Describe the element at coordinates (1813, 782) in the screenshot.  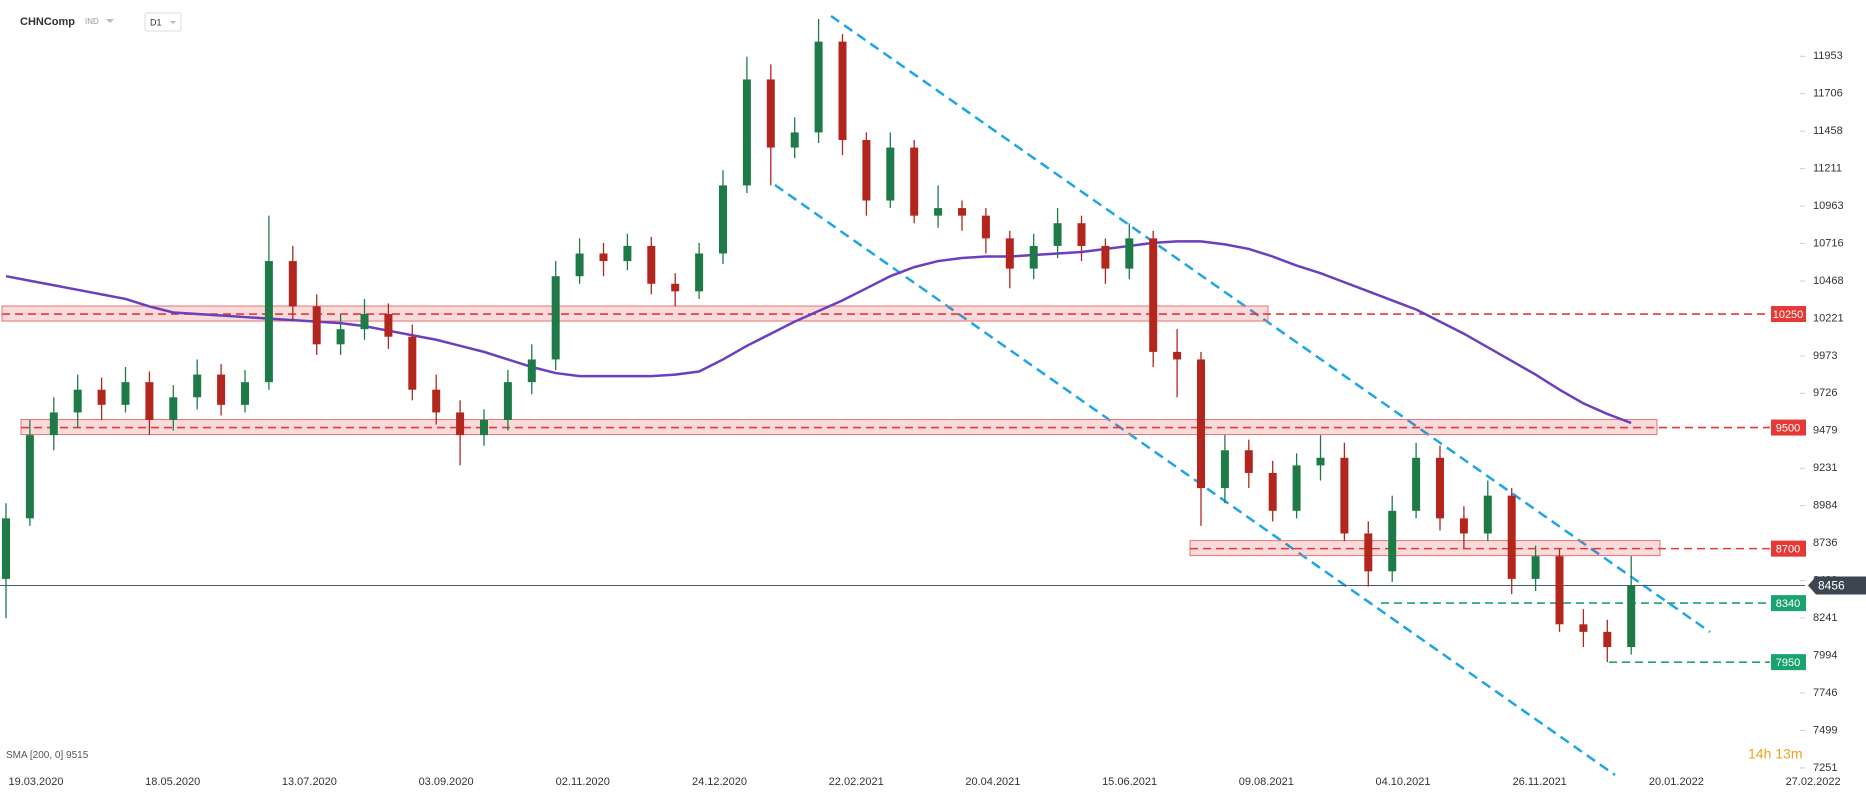
I see `x-tick-label: 27.02.2022` at that location.